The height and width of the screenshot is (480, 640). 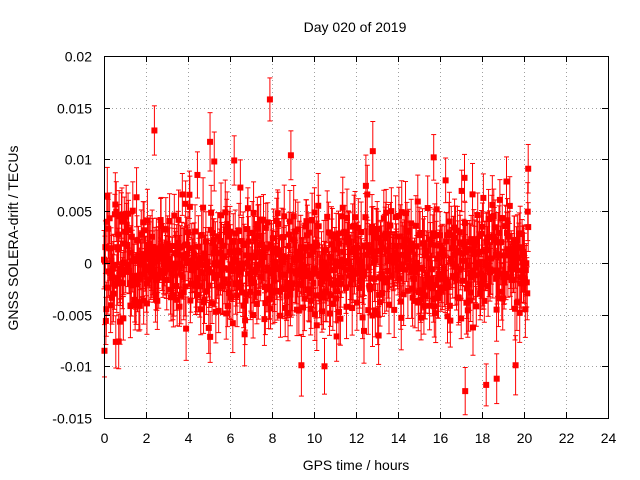 I want to click on x-tick-label: 12, so click(x=357, y=438).